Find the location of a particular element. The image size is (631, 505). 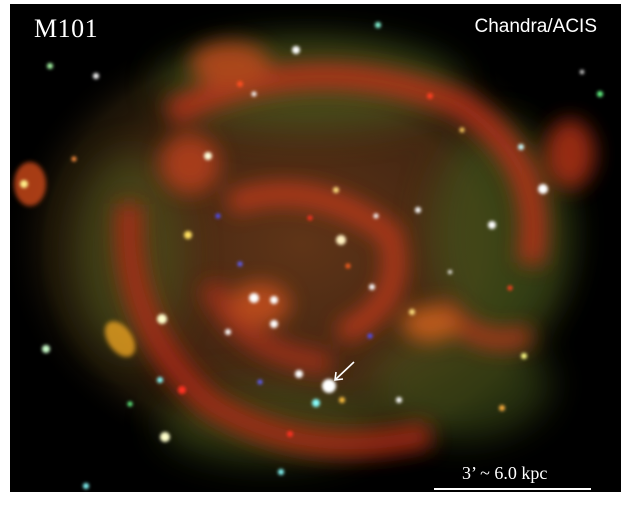

scalebar-line is located at coordinates (512, 489).